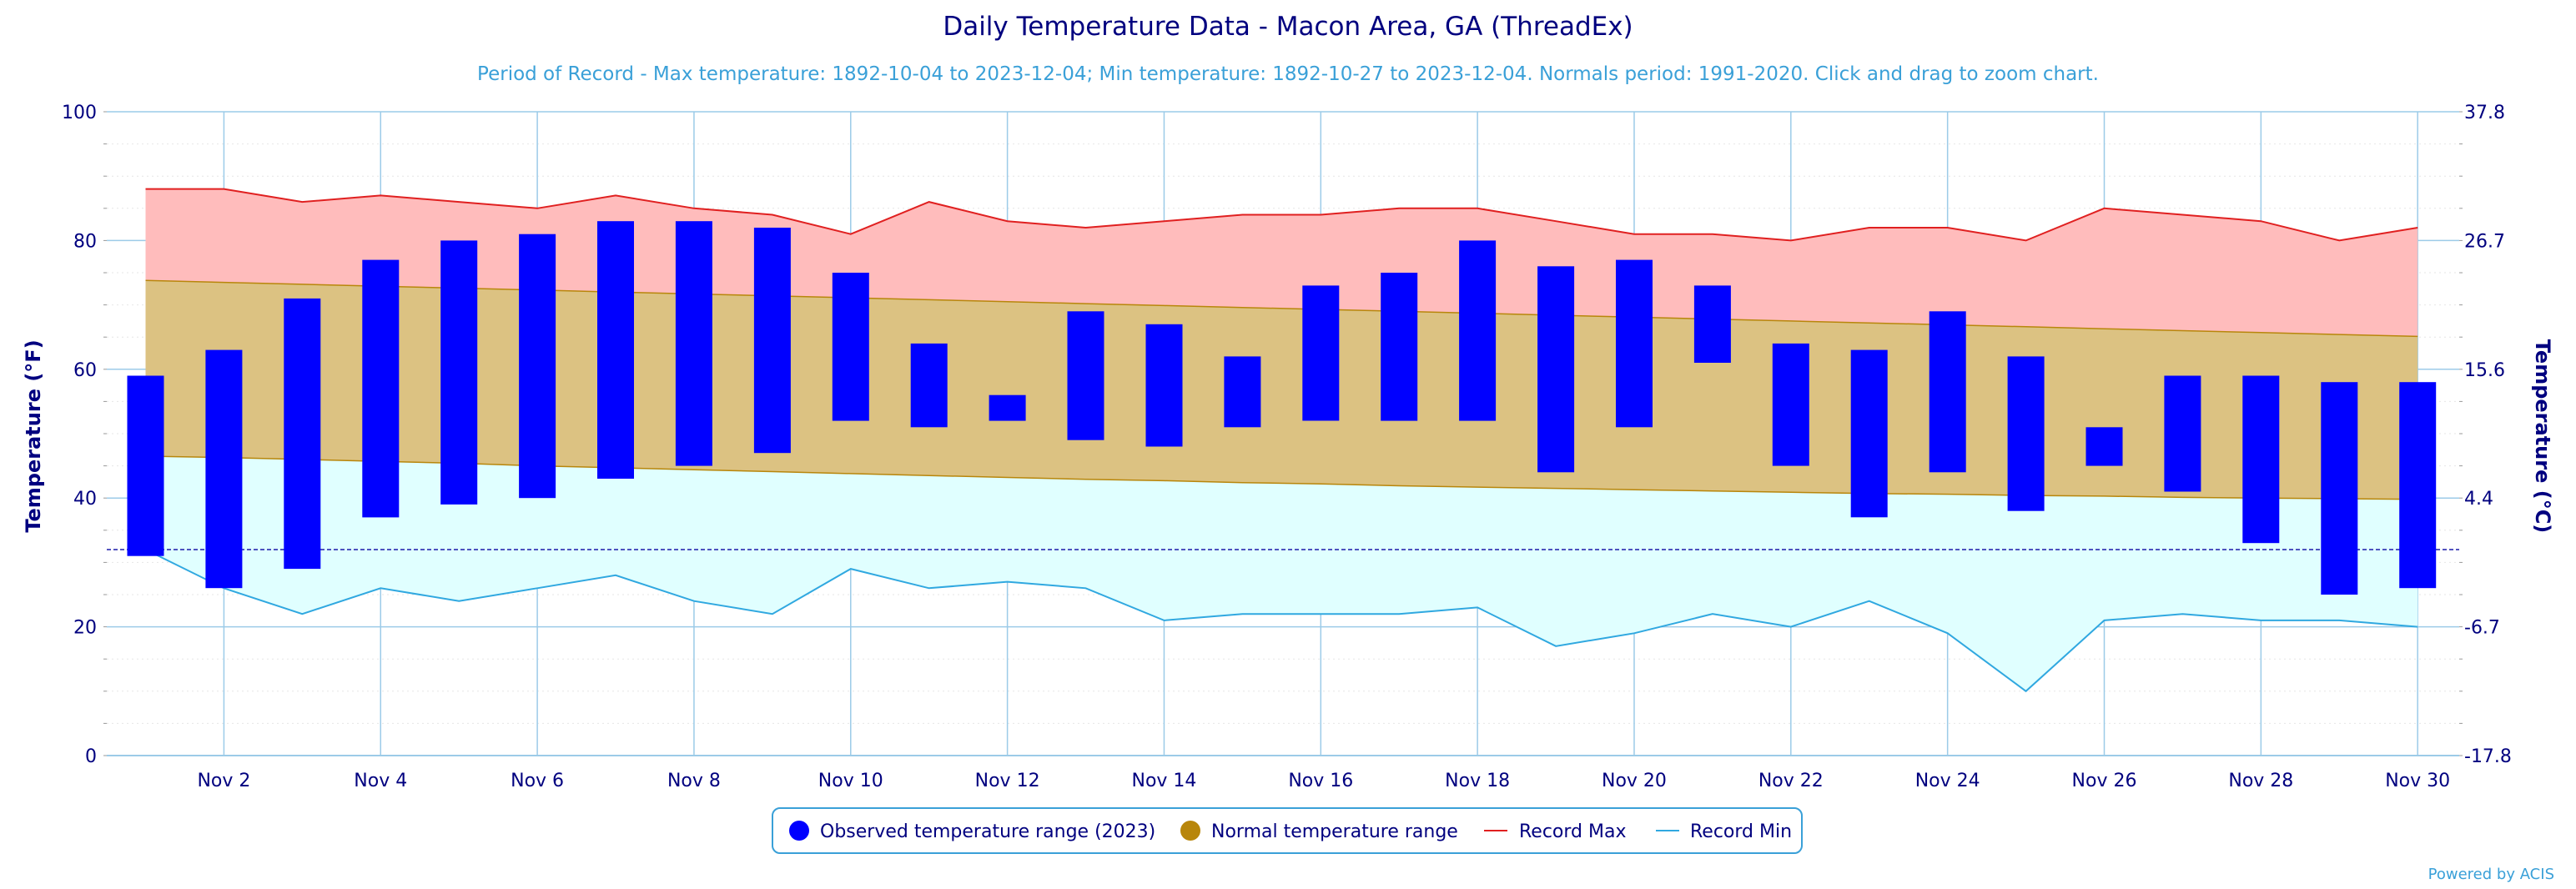 The image size is (2576, 889). Describe the element at coordinates (1281, 215) in the screenshot. I see `record-max-line` at that location.